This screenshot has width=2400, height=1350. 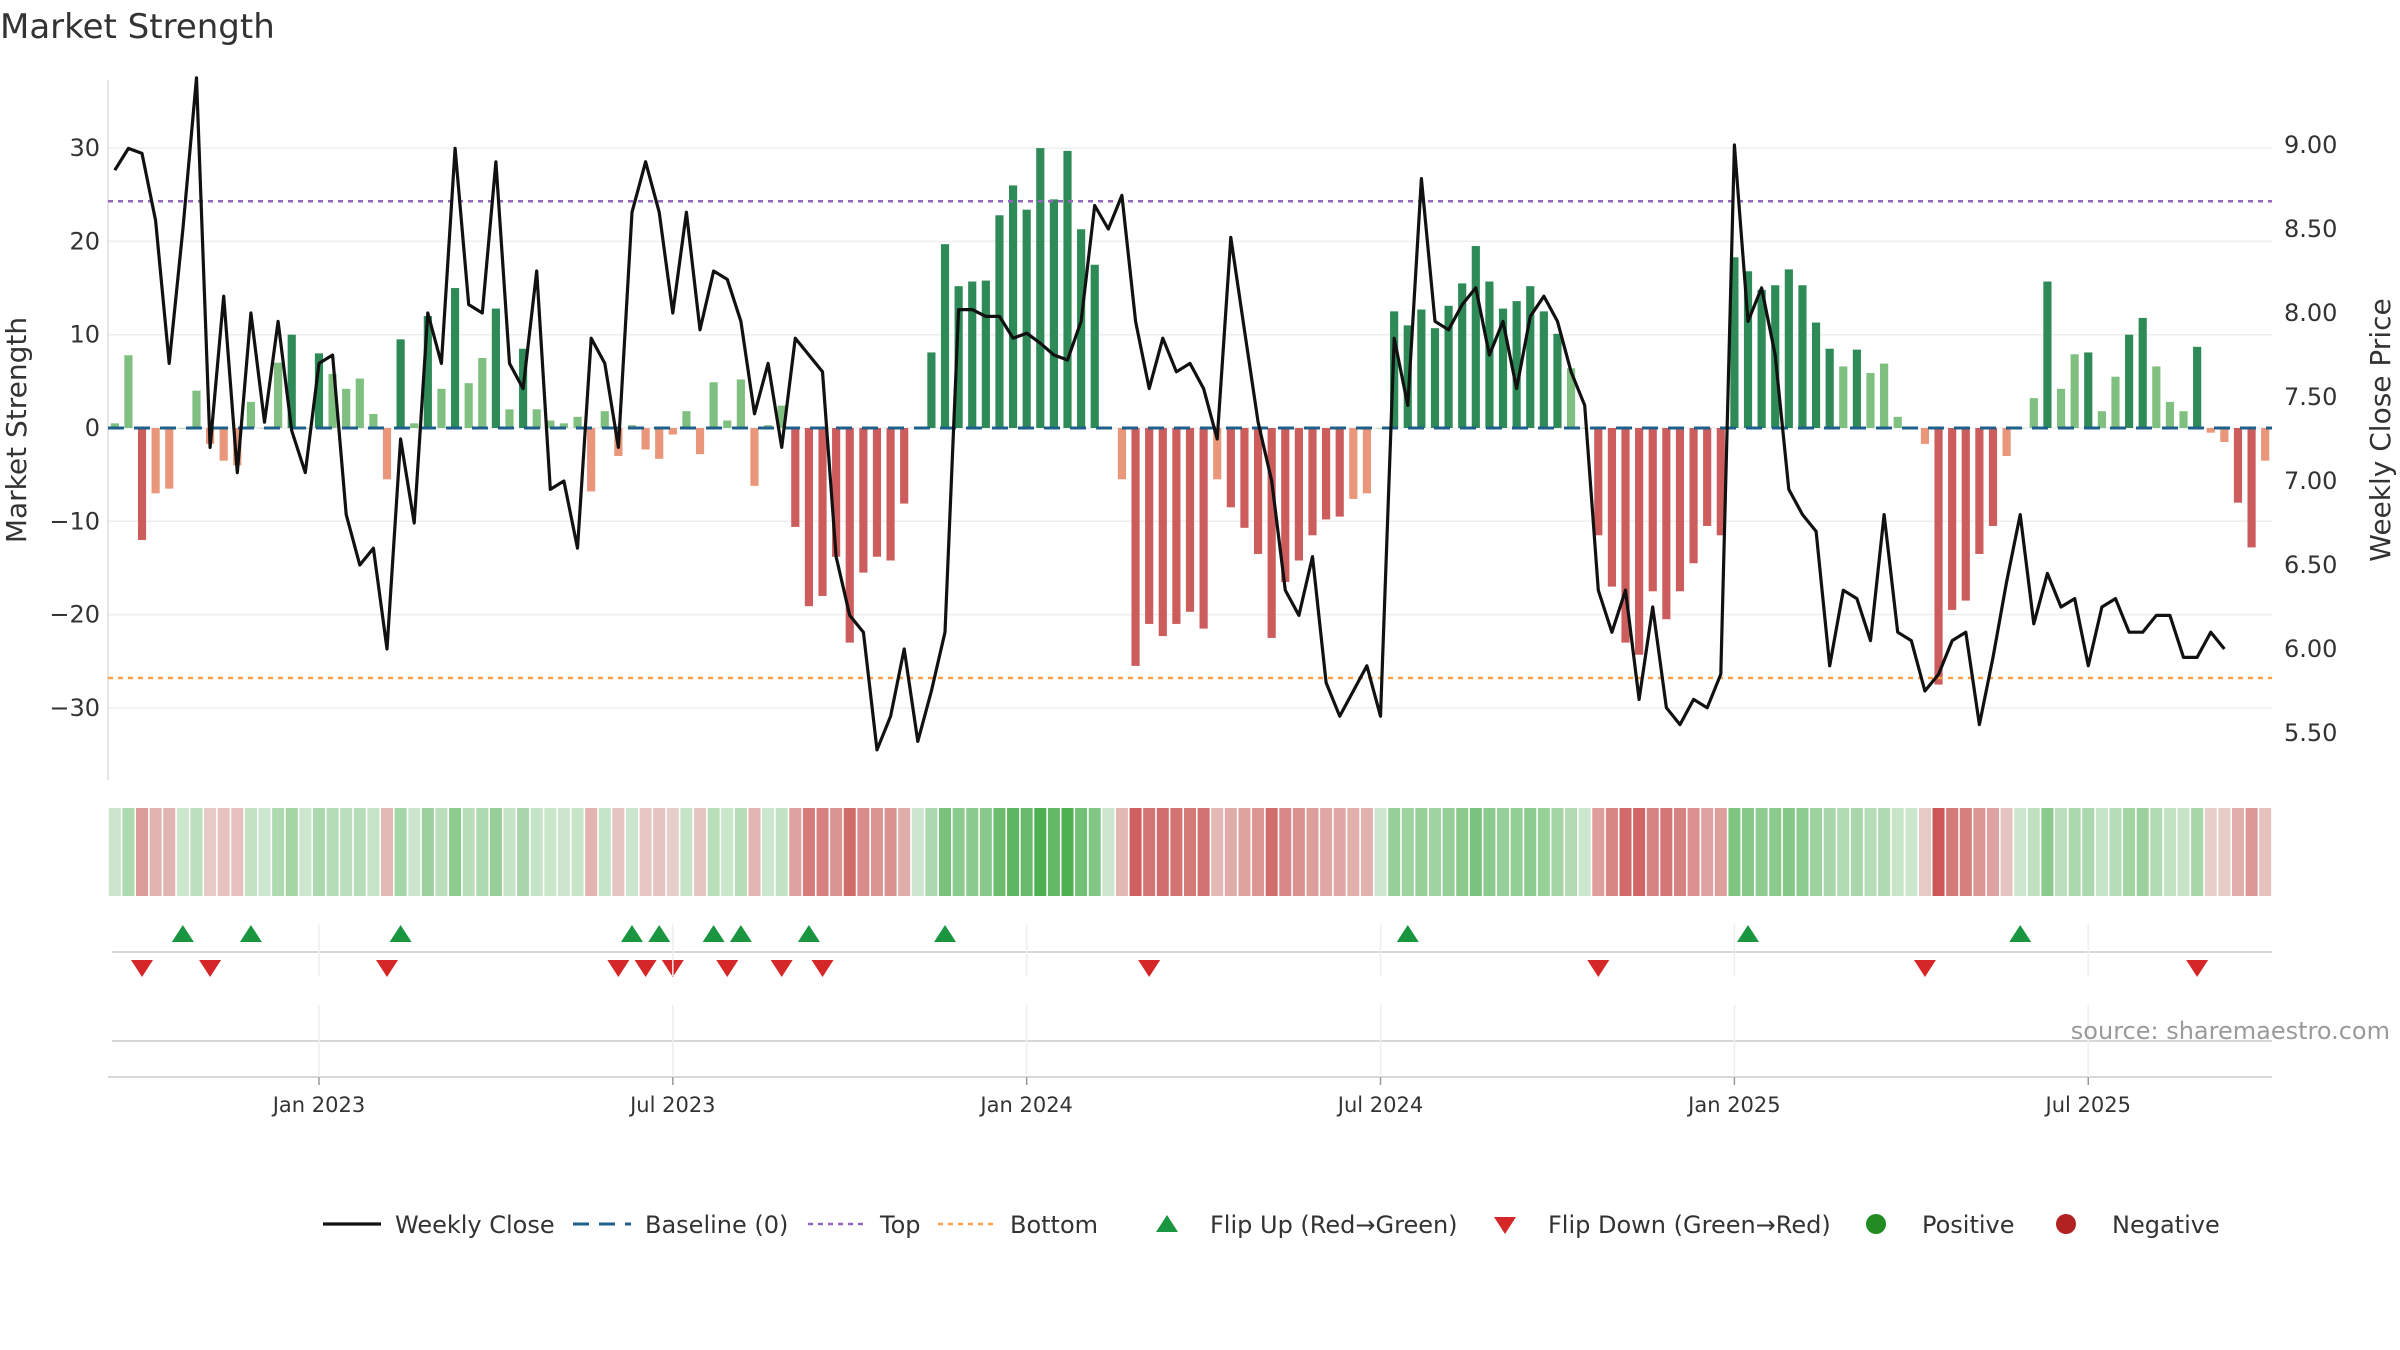 I want to click on right-tick-label: 7.50, so click(x=2310, y=397).